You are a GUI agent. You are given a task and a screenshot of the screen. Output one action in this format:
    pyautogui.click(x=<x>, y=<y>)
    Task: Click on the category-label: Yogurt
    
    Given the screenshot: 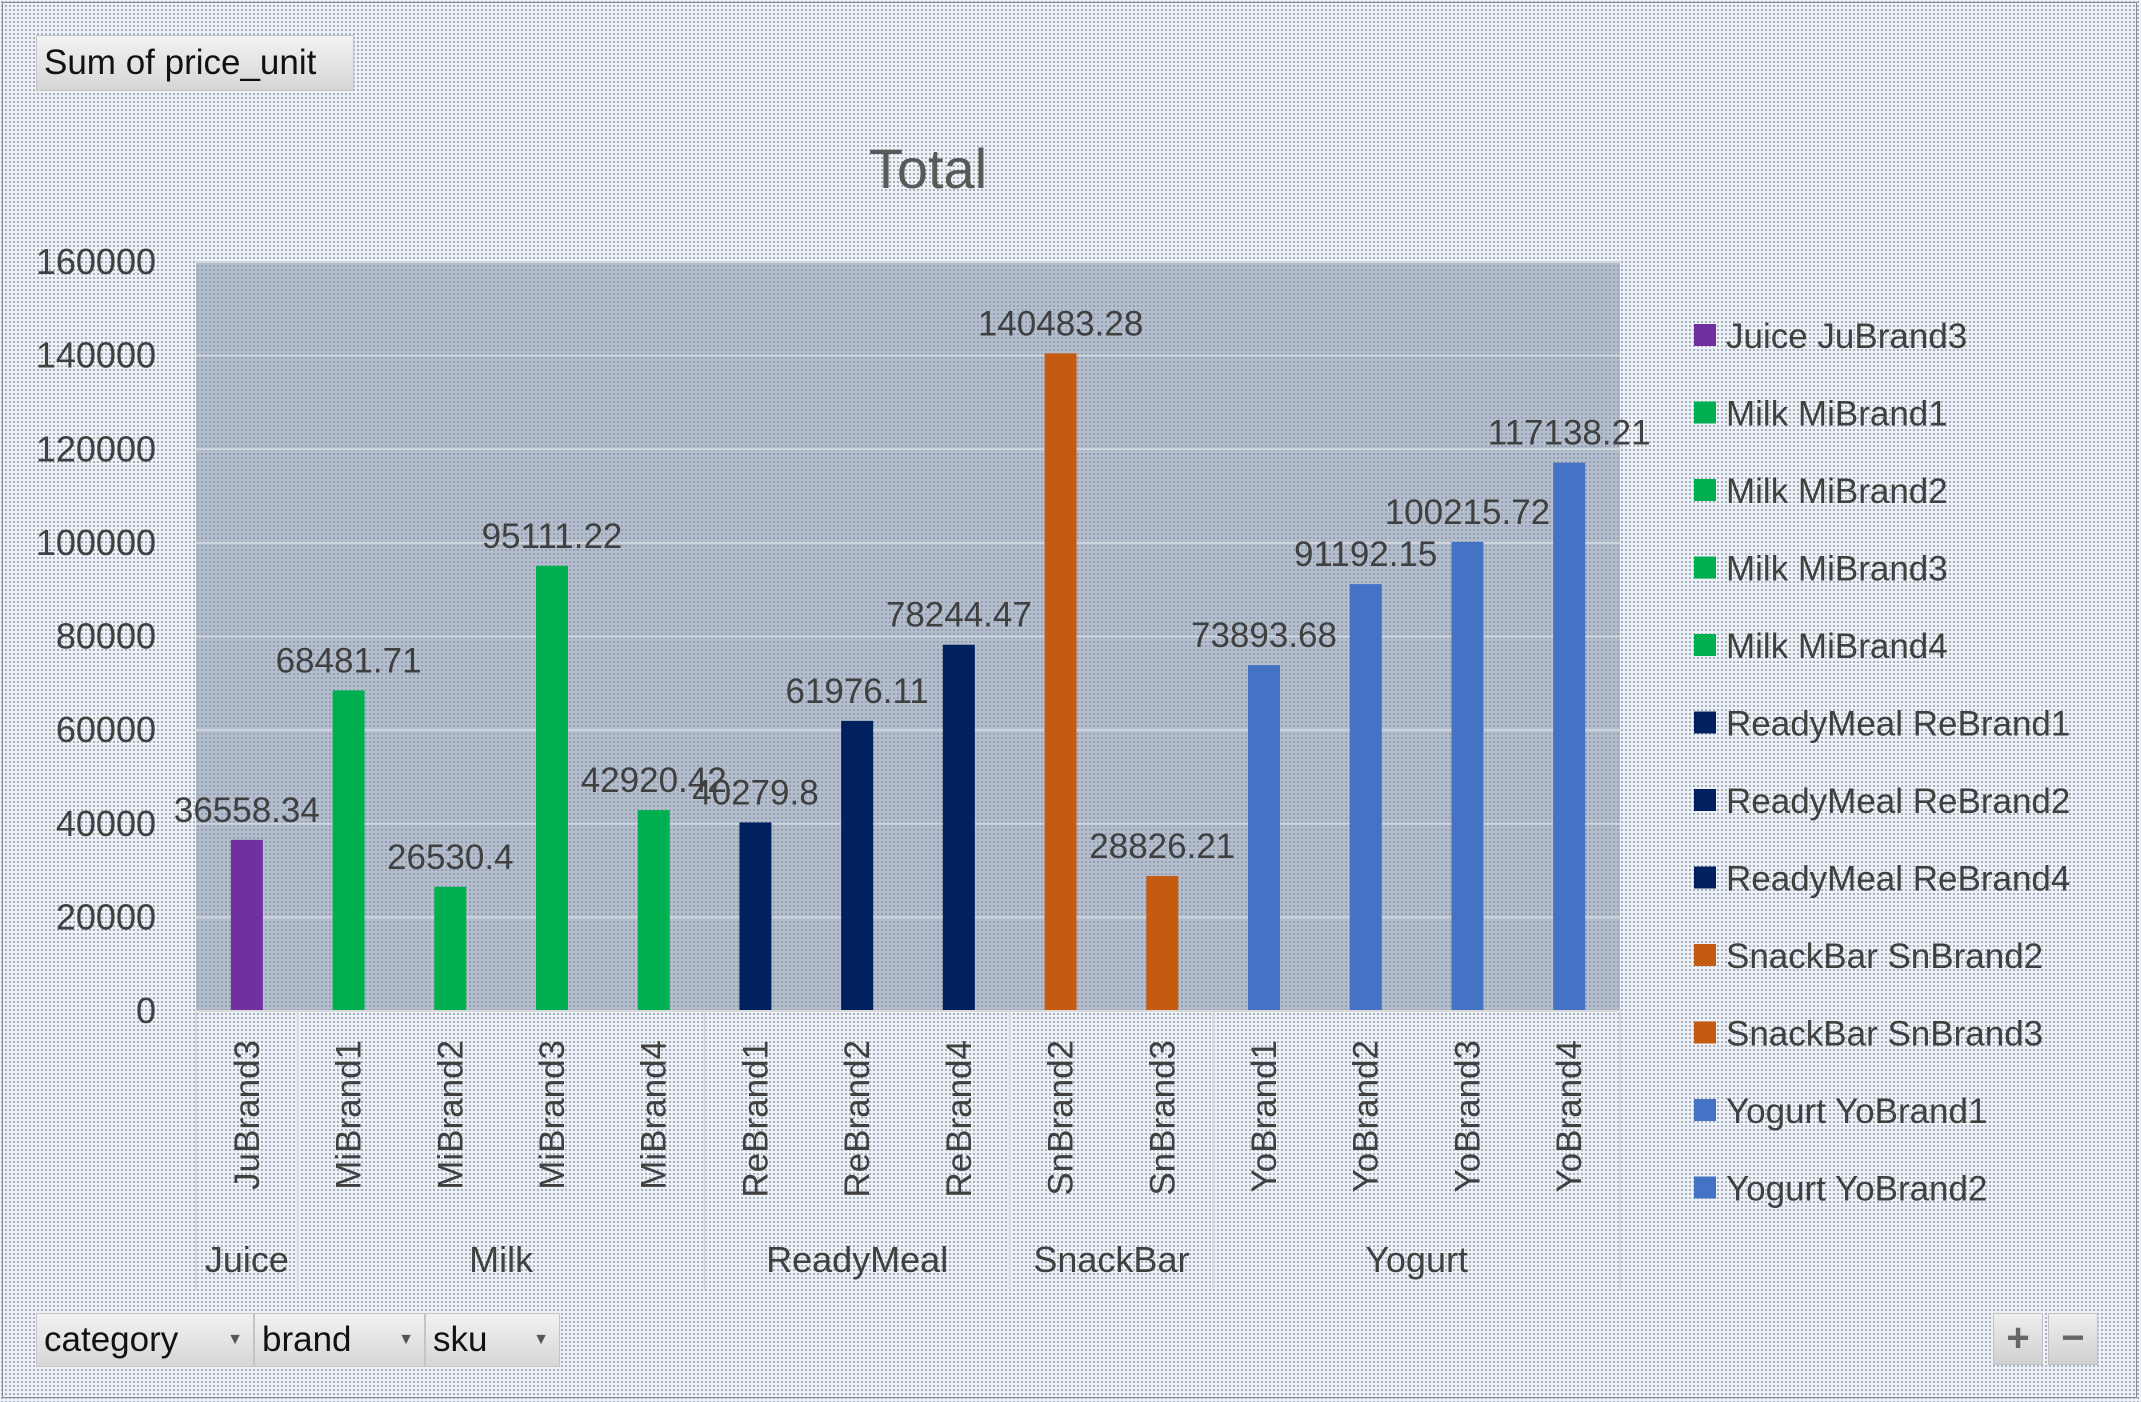 What is the action you would take?
    pyautogui.click(x=1416, y=1259)
    